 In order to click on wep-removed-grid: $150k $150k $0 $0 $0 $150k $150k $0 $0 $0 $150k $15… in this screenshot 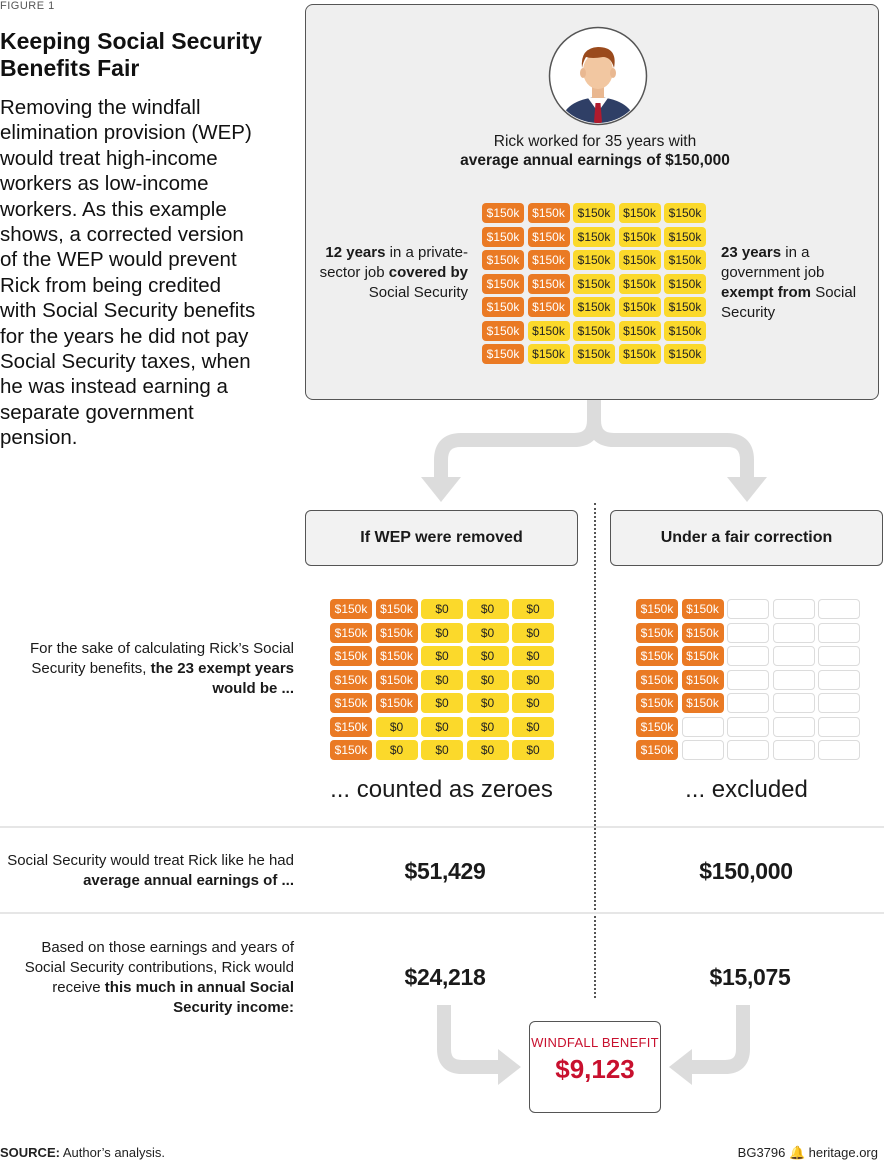, I will do `click(442, 679)`.